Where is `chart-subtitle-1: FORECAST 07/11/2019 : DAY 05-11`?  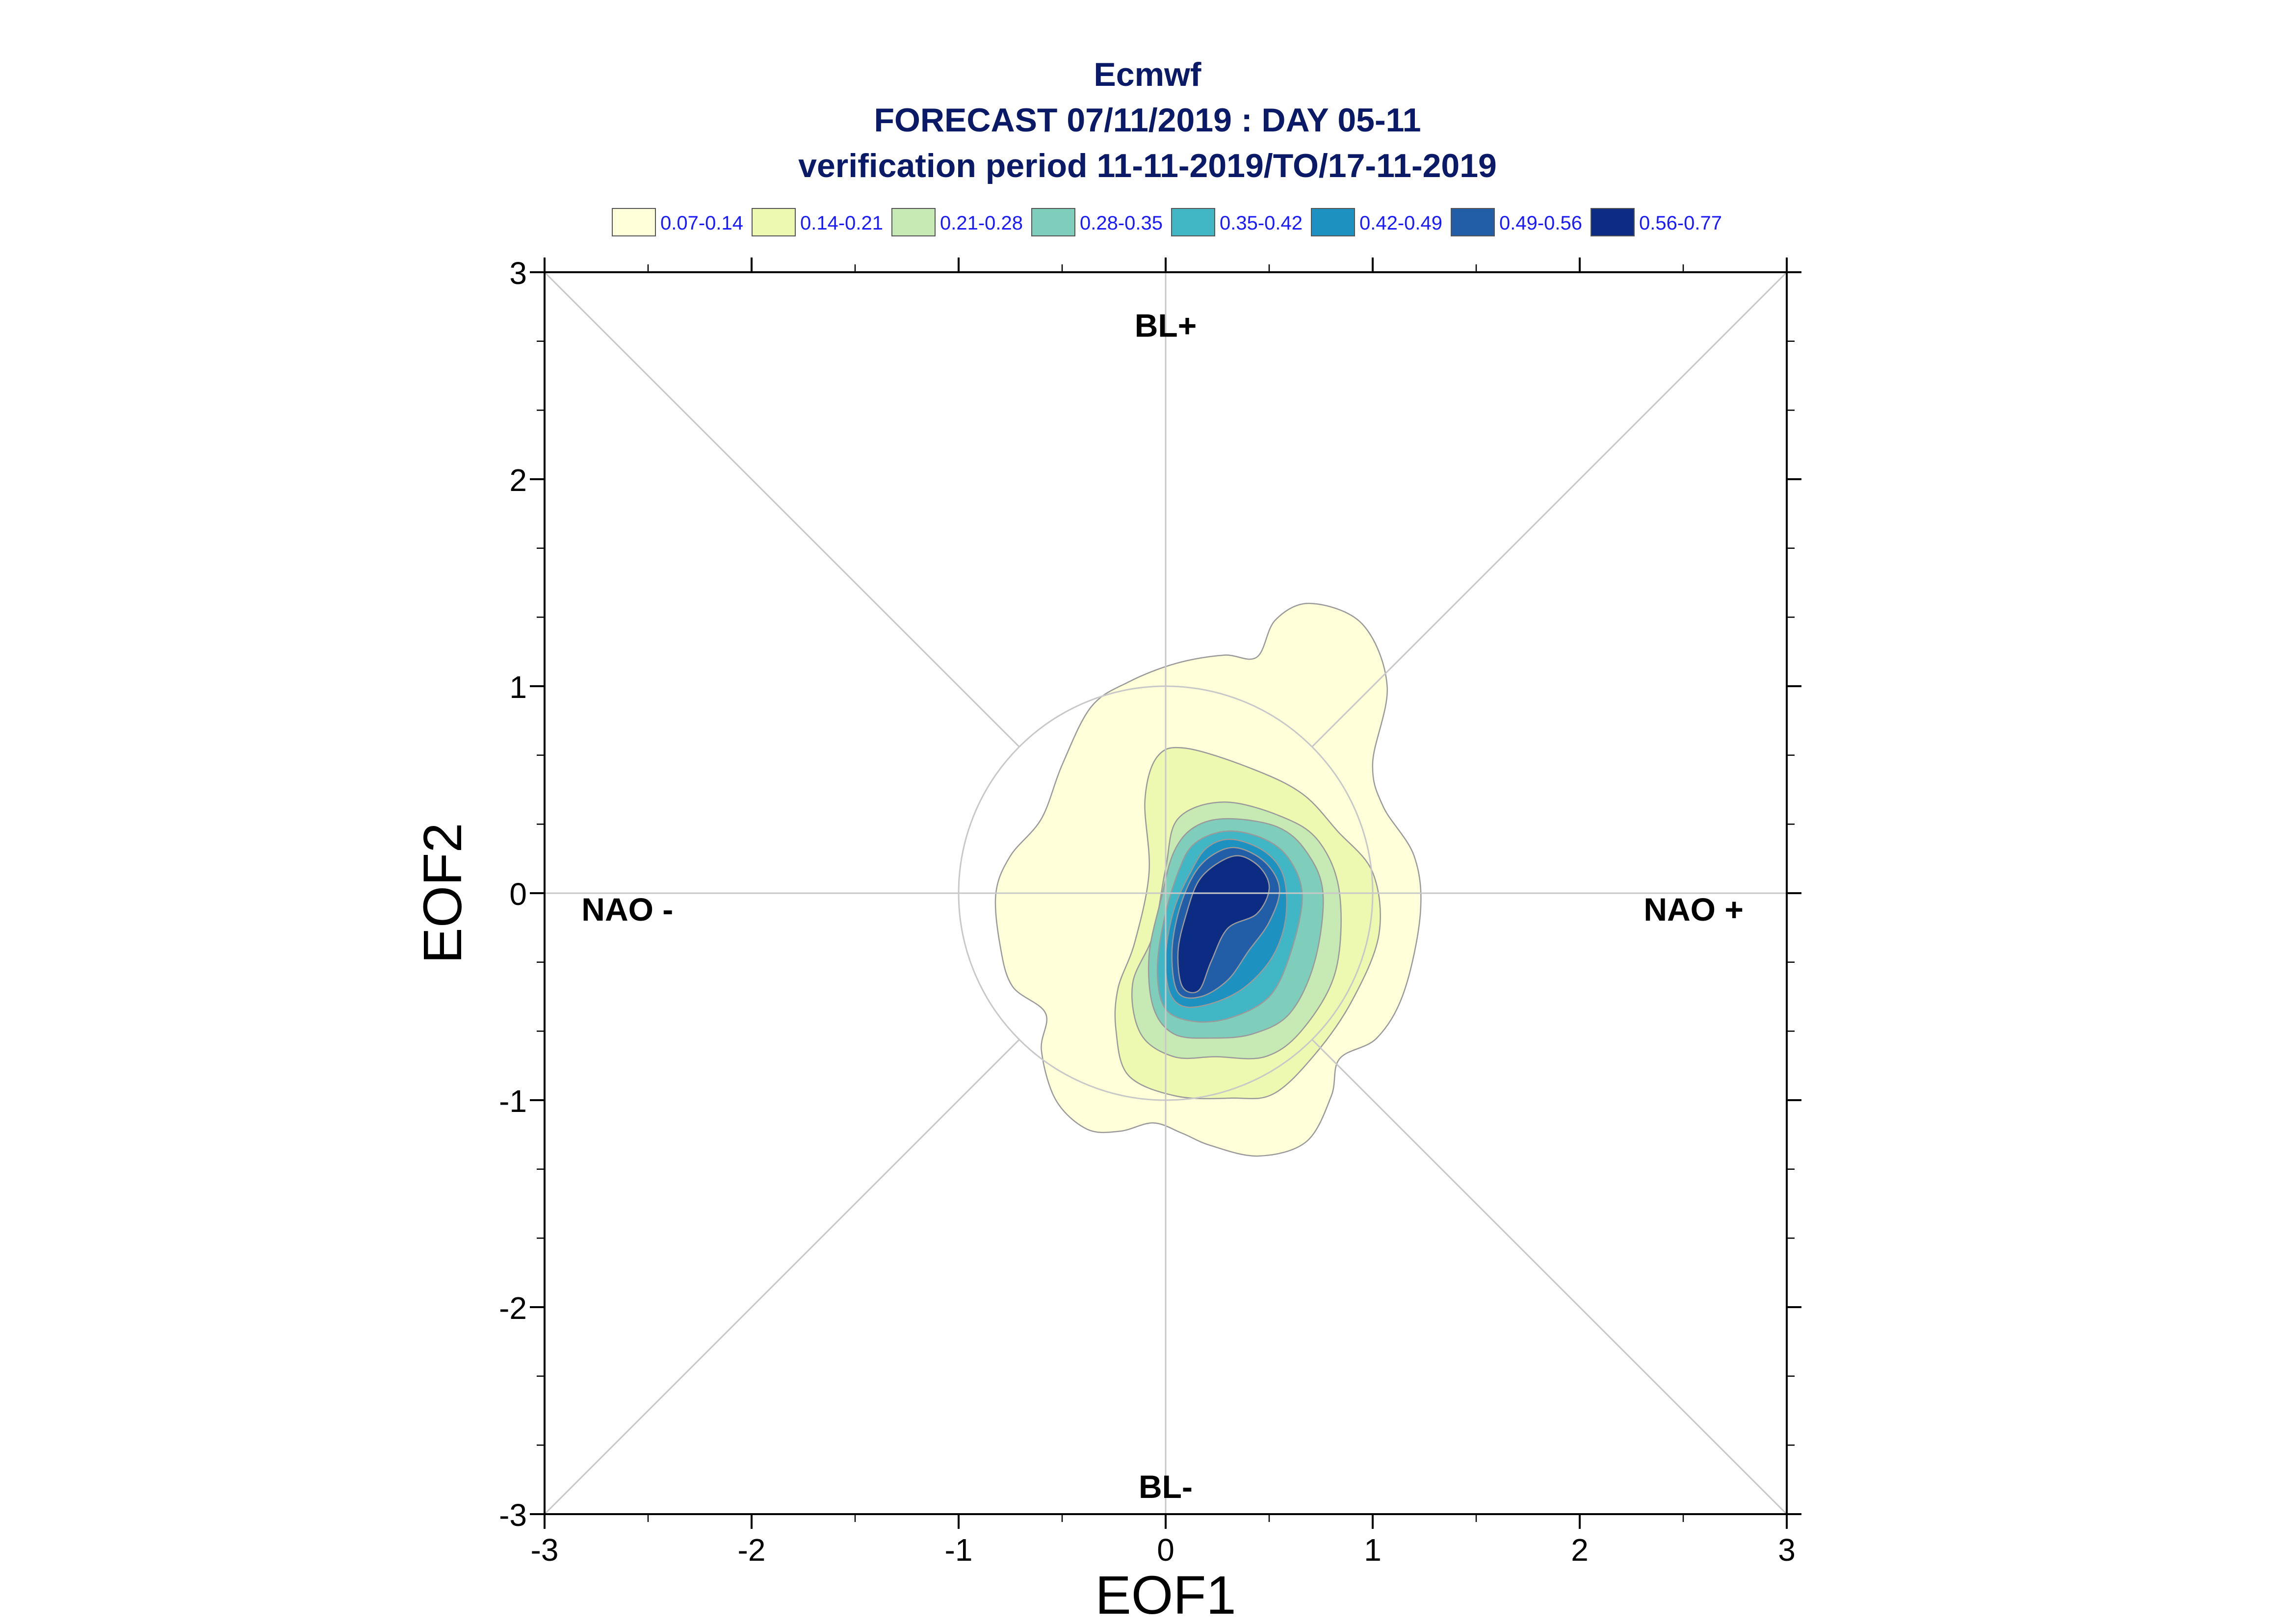
chart-subtitle-1: FORECAST 07/11/2019 : DAY 05-11 is located at coordinates (1147, 120).